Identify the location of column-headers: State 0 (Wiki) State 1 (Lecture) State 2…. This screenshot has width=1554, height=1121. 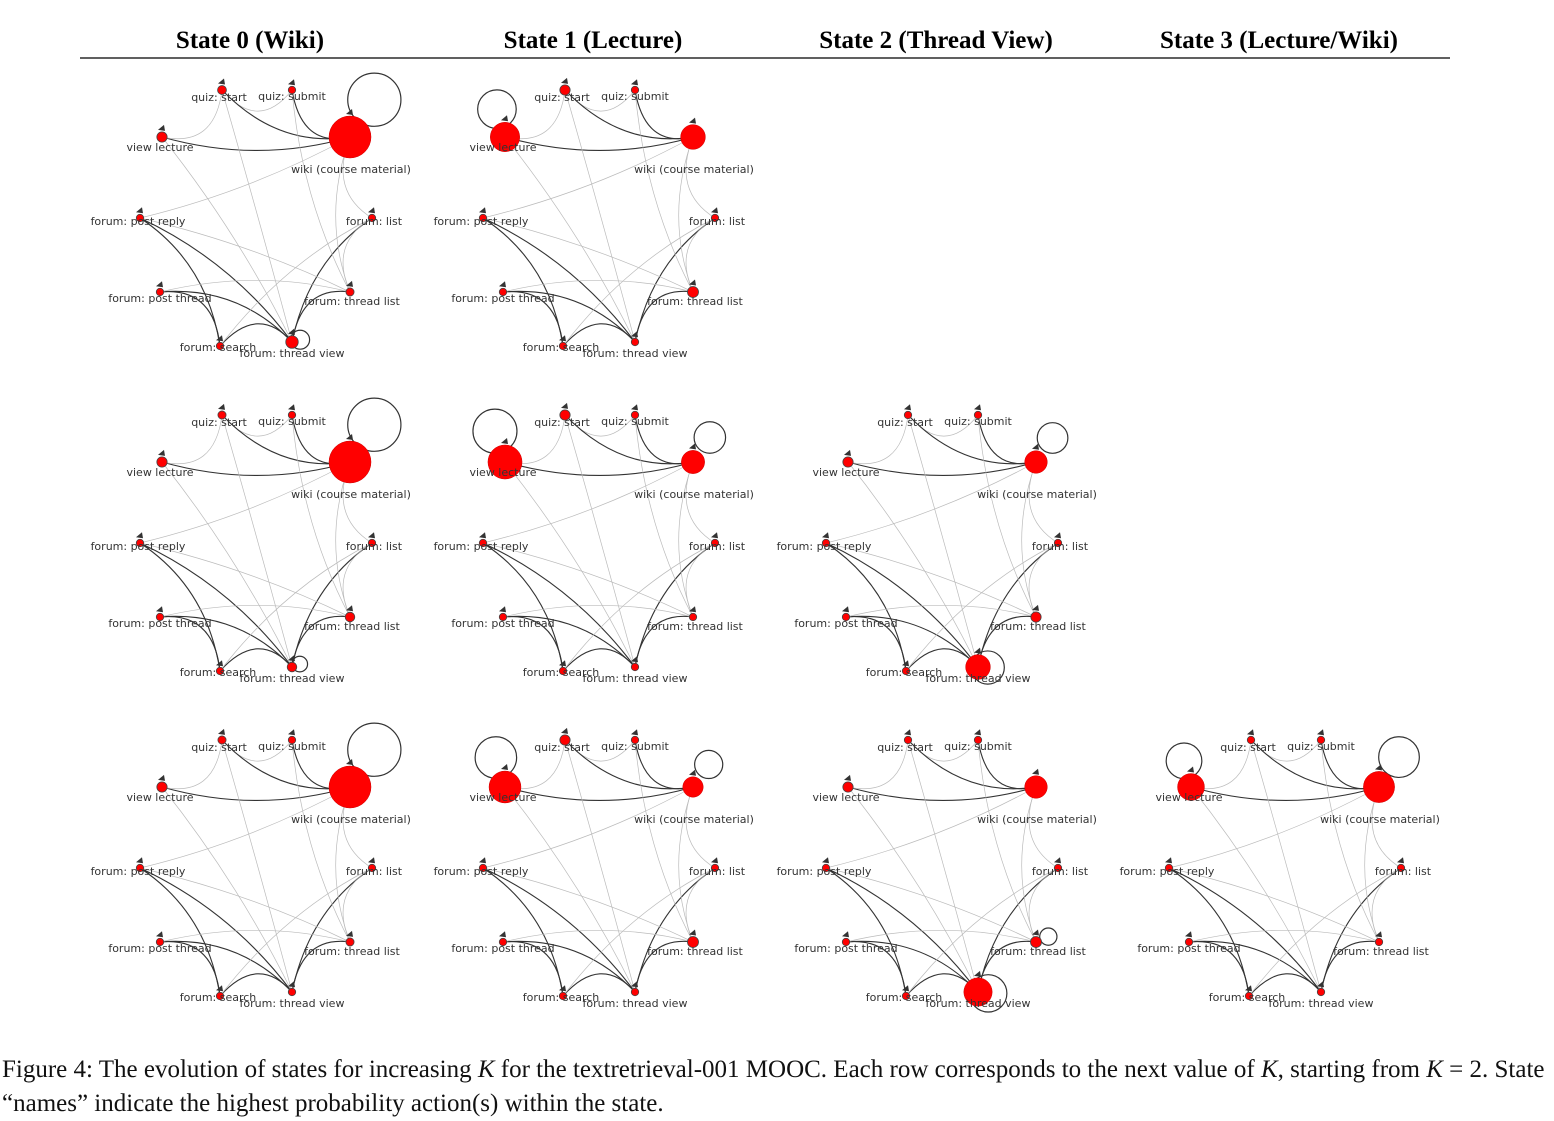
(787, 40).